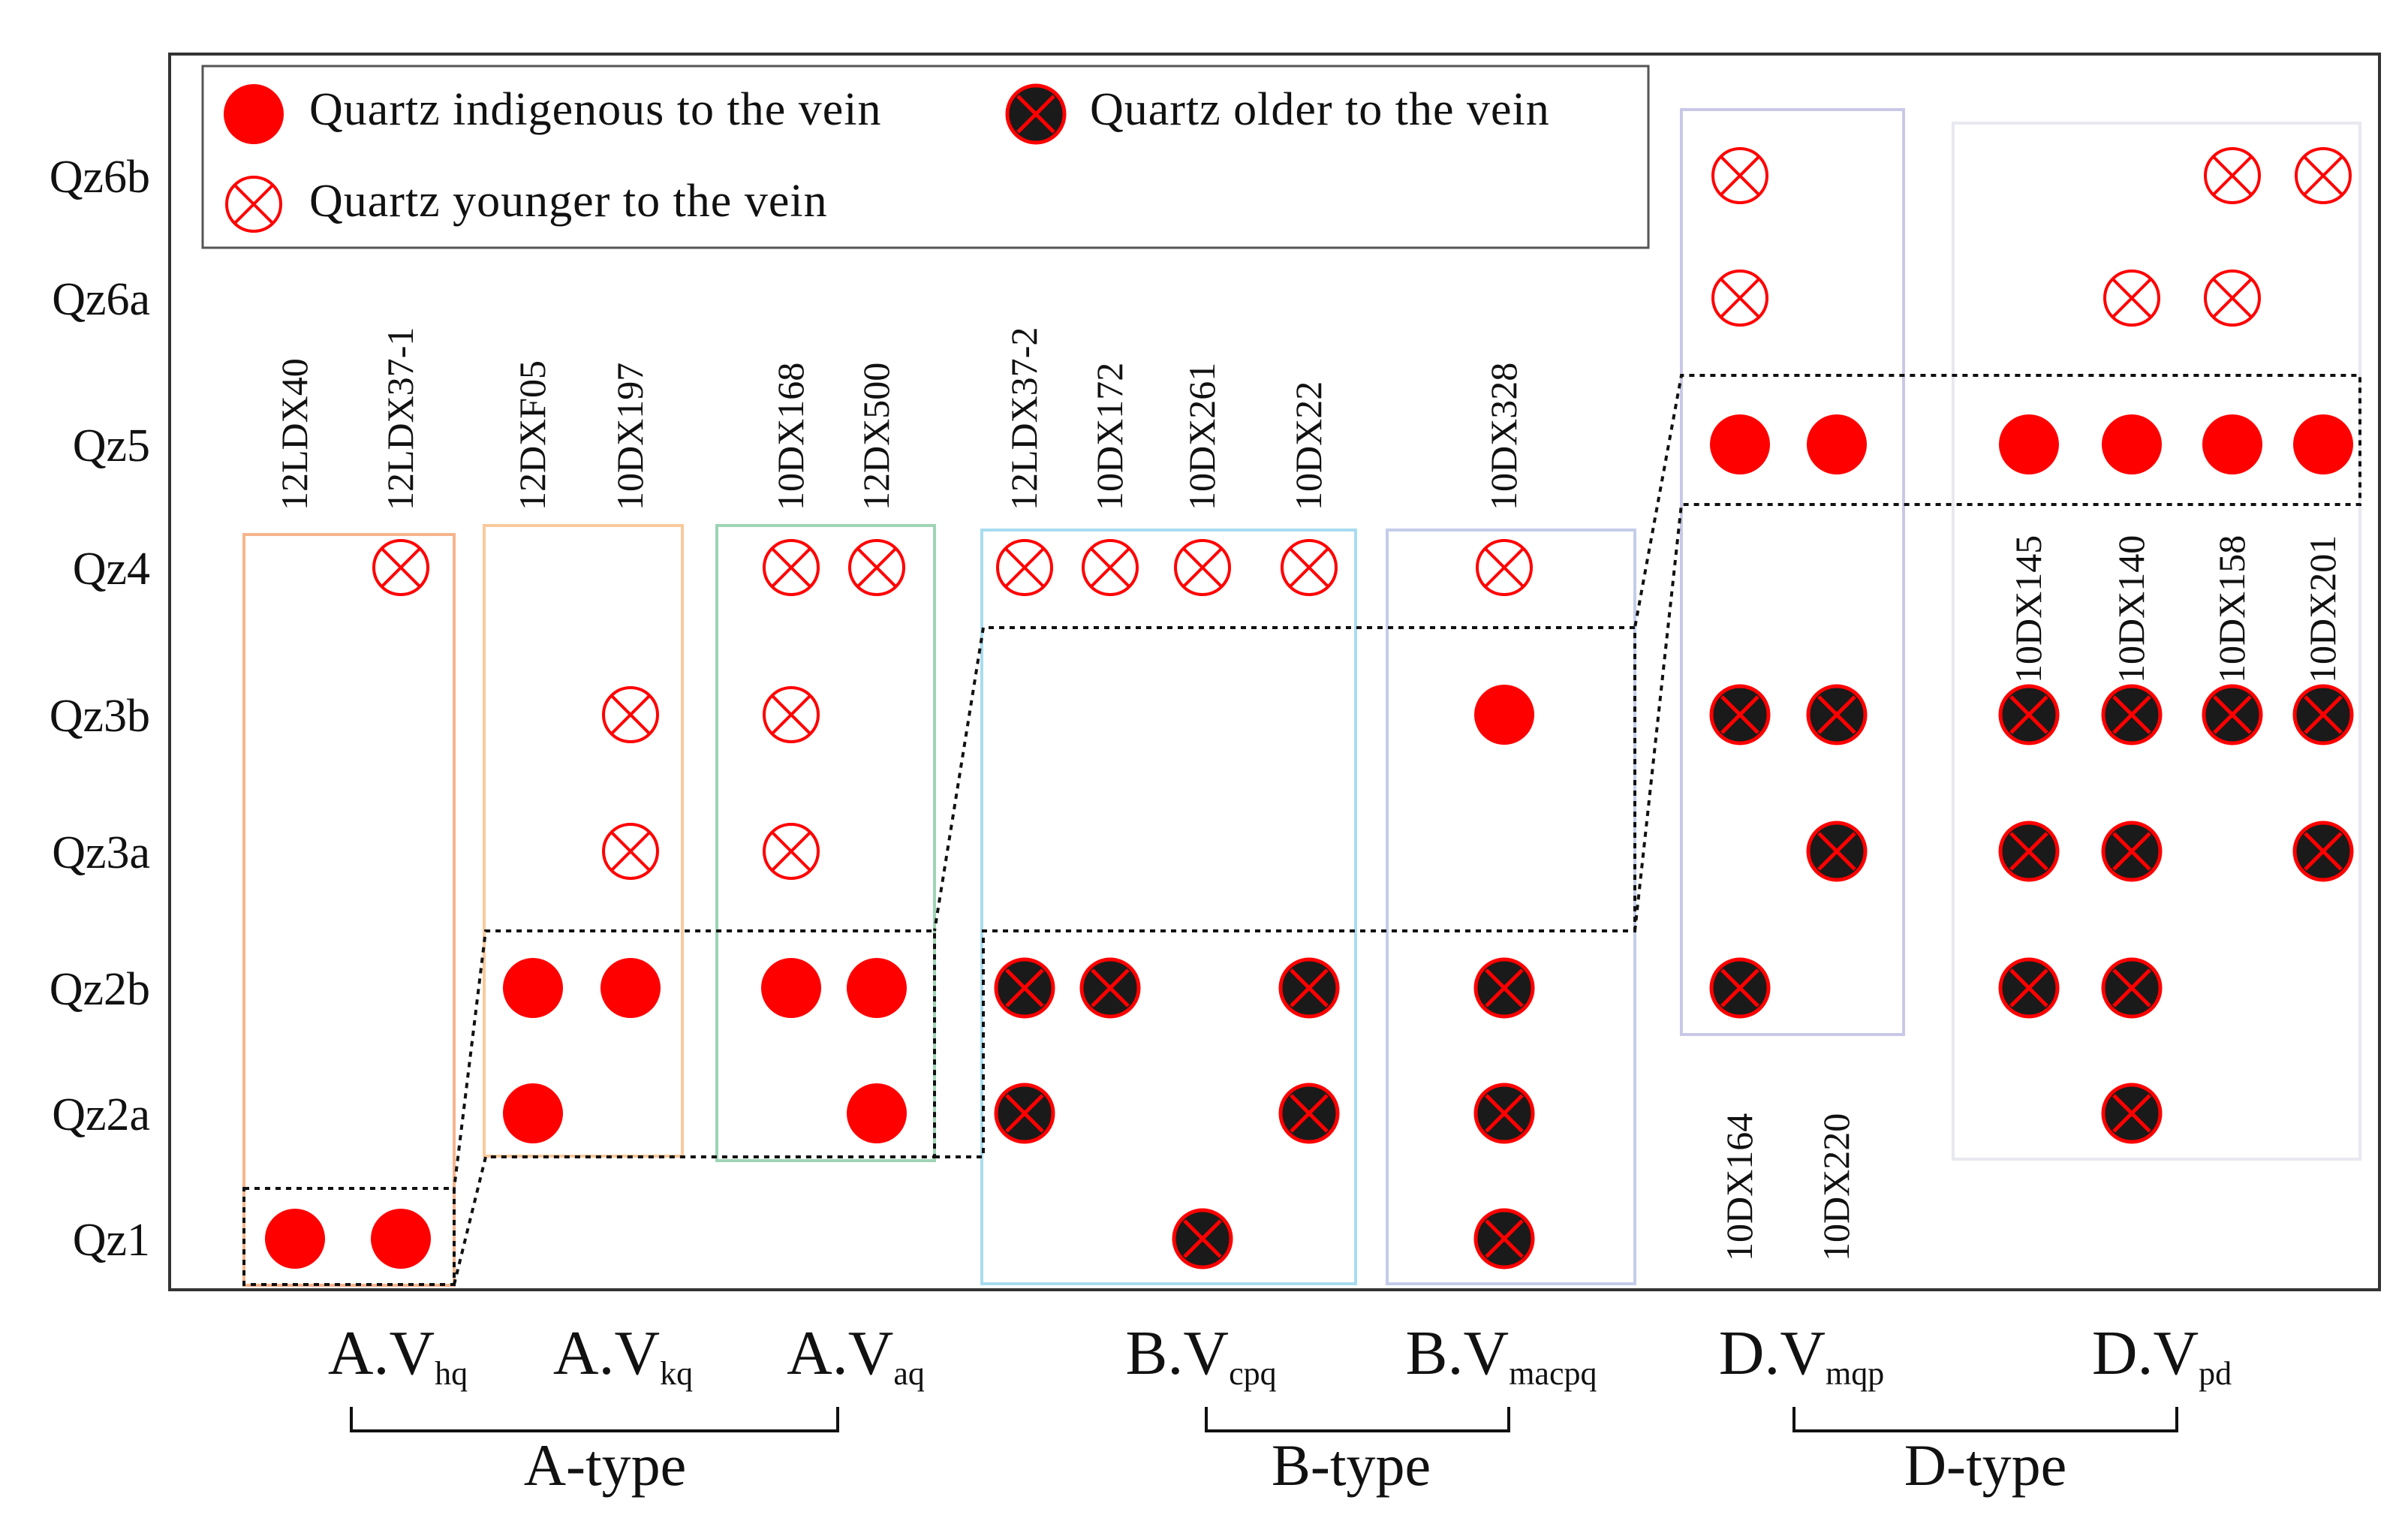 Image resolution: width=2408 pixels, height=1524 pixels. Describe the element at coordinates (1504, 1238) in the screenshot. I see `point-10dx328-qz1` at that location.